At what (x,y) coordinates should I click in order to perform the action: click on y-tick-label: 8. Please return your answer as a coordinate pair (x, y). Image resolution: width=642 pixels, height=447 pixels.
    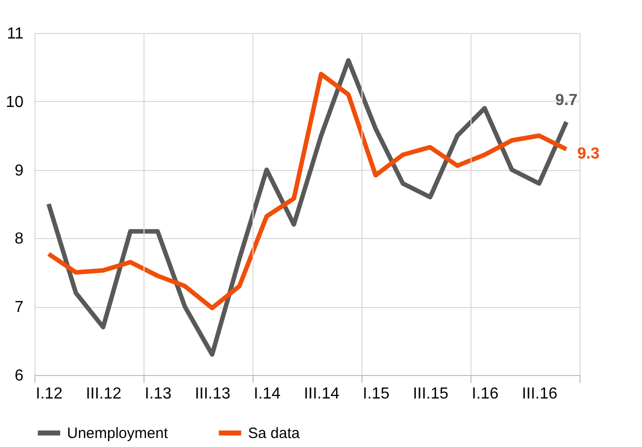
    Looking at the image, I should click on (19, 239).